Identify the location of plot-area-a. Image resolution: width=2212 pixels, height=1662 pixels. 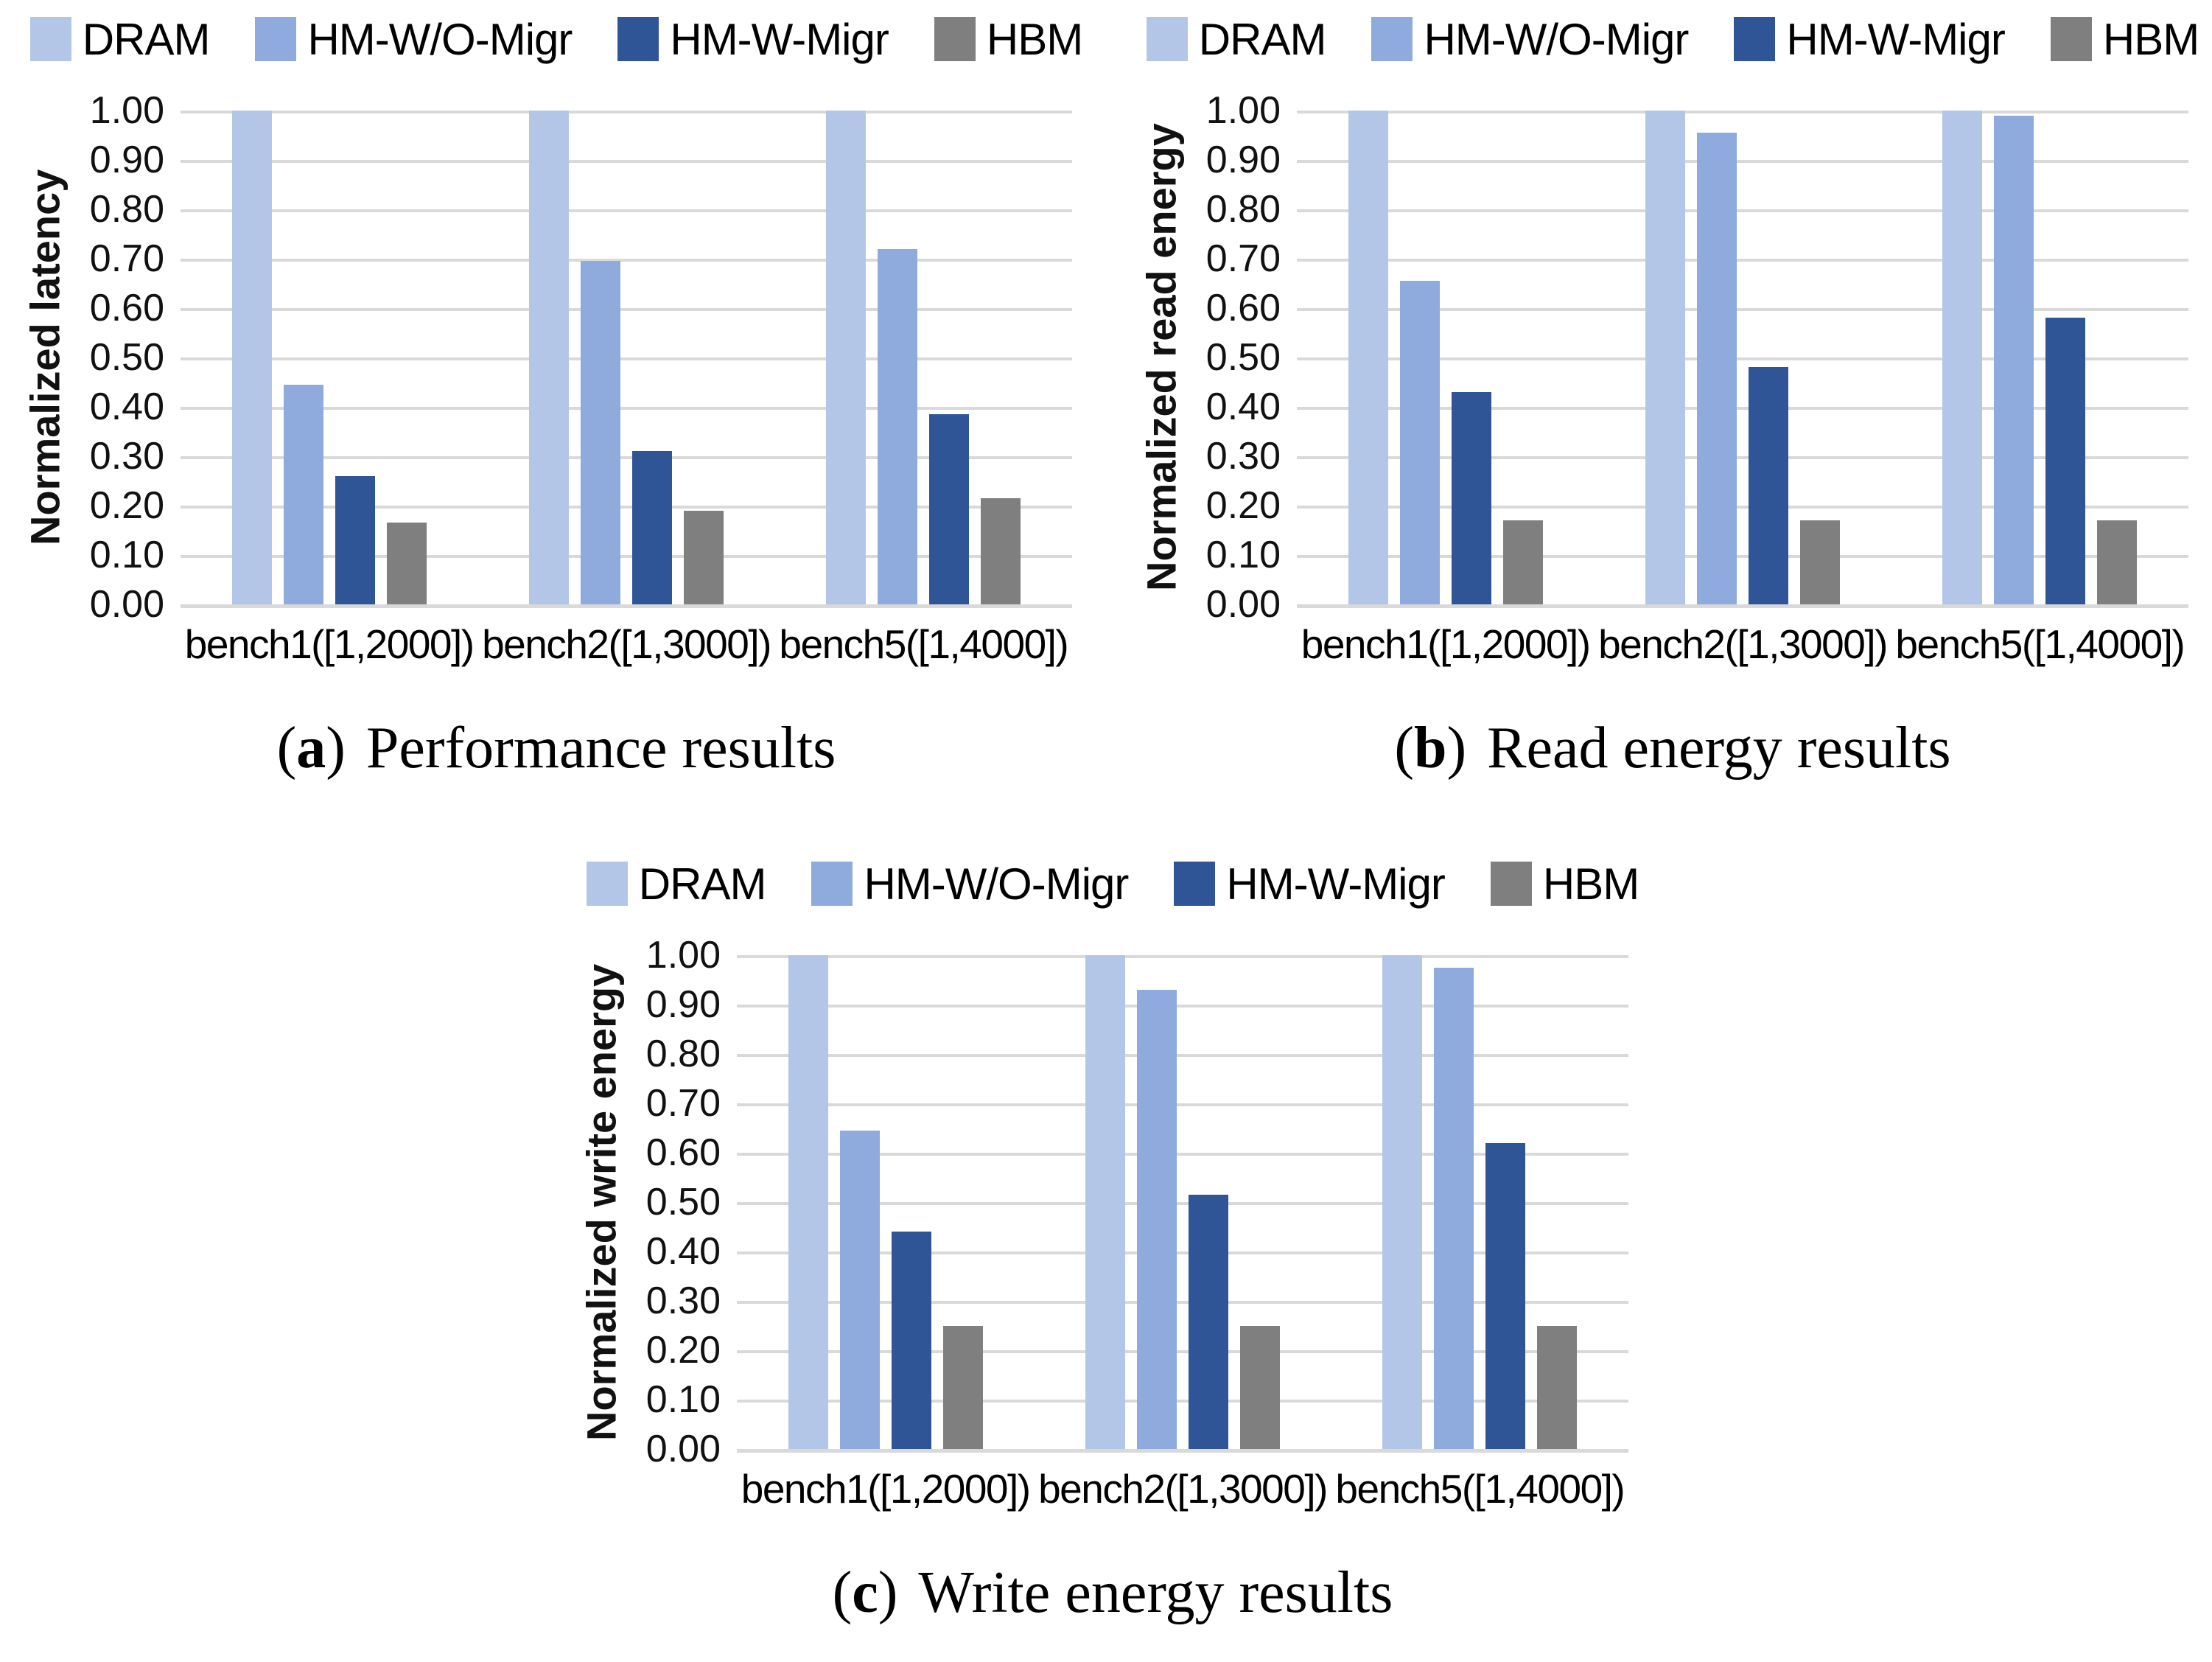
(626, 359).